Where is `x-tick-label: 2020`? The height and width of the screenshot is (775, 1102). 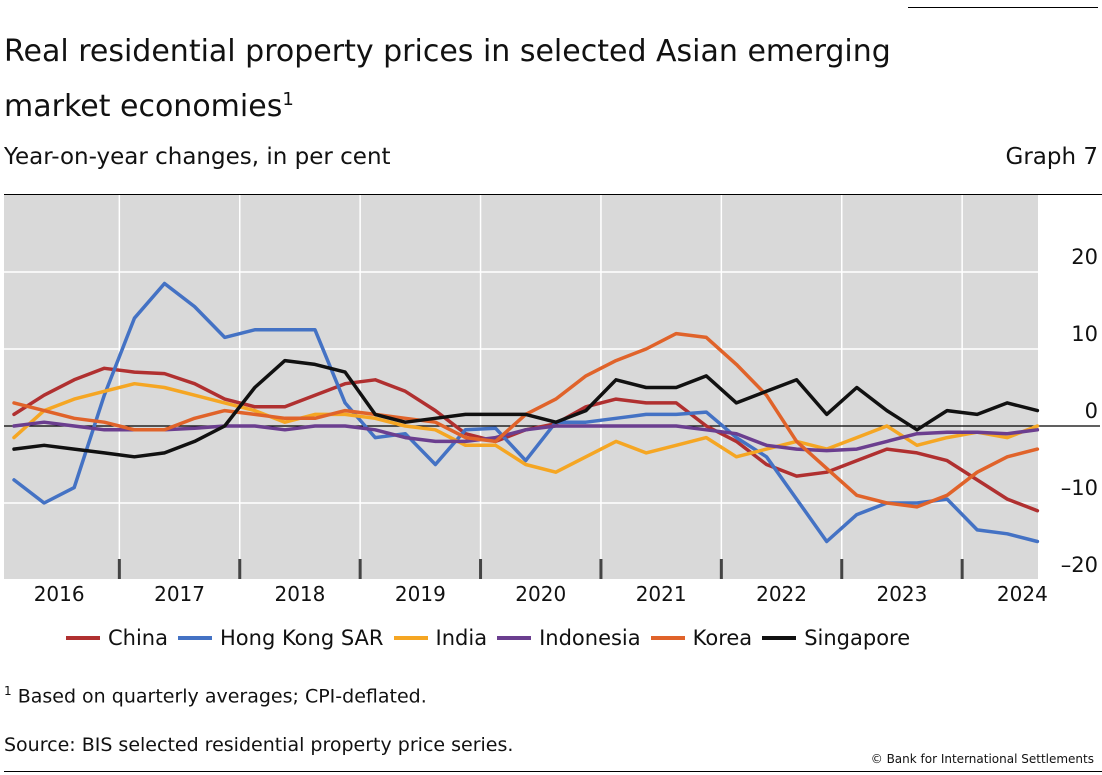 x-tick-label: 2020 is located at coordinates (540, 594).